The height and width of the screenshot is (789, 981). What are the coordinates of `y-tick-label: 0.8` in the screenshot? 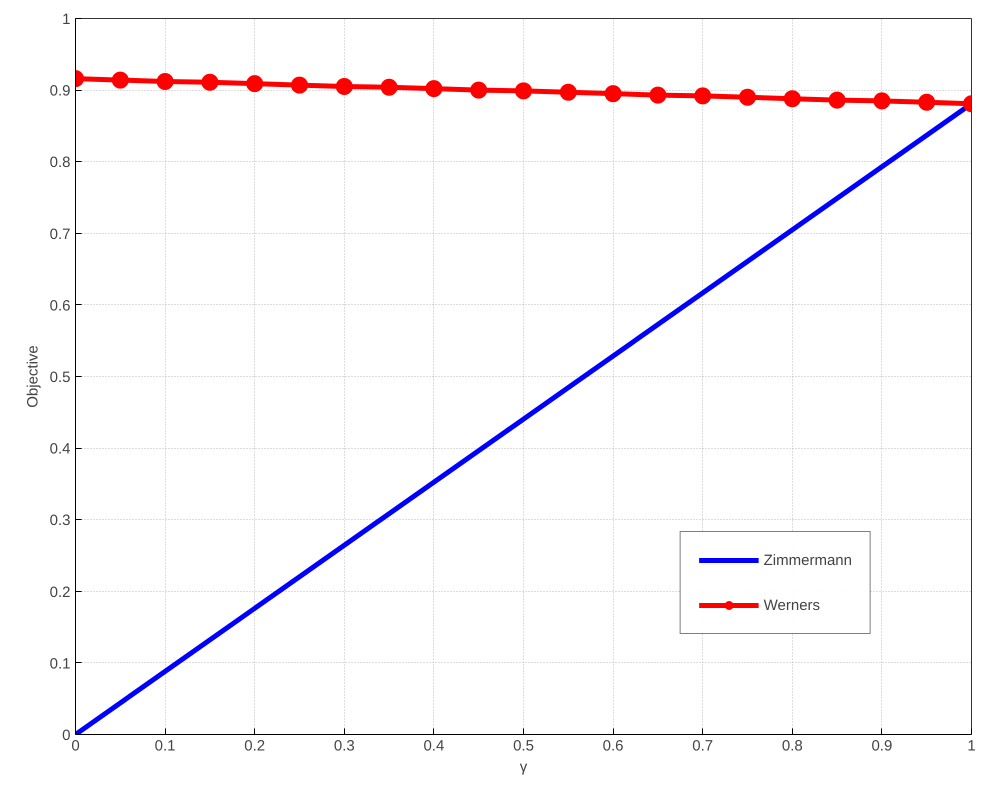 It's located at (60, 163).